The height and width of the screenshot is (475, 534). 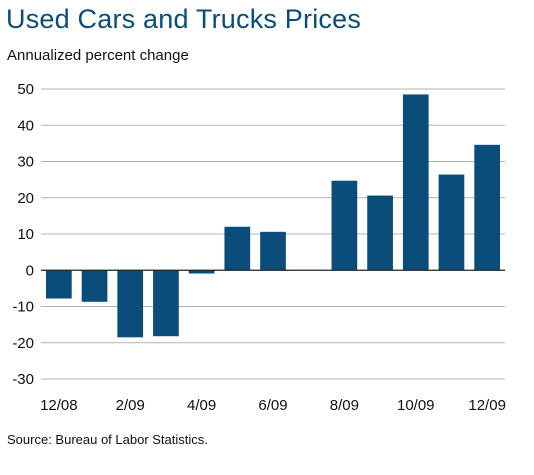 I want to click on y-axis-label: Annualized percent change, so click(x=98, y=55).